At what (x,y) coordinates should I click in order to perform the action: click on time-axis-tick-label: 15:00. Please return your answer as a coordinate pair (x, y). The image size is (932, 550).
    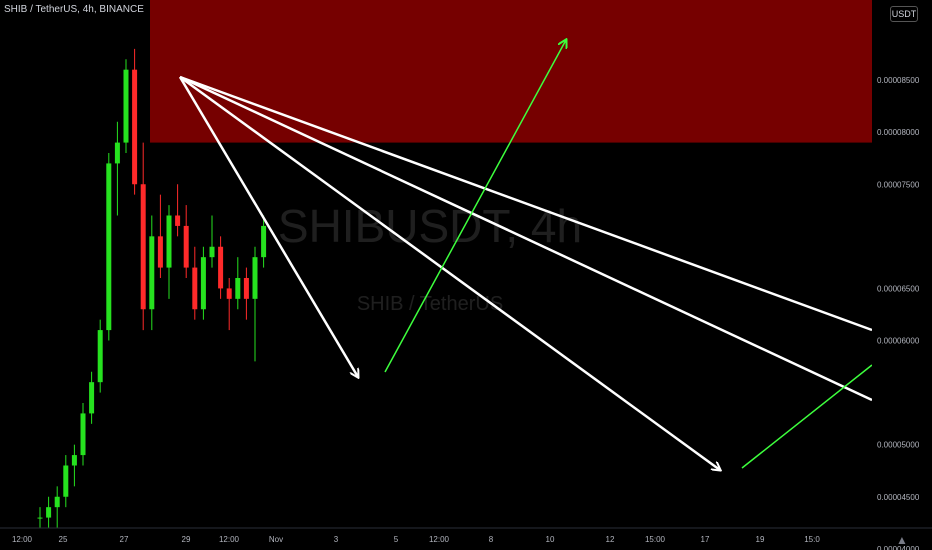
    Looking at the image, I should click on (655, 539).